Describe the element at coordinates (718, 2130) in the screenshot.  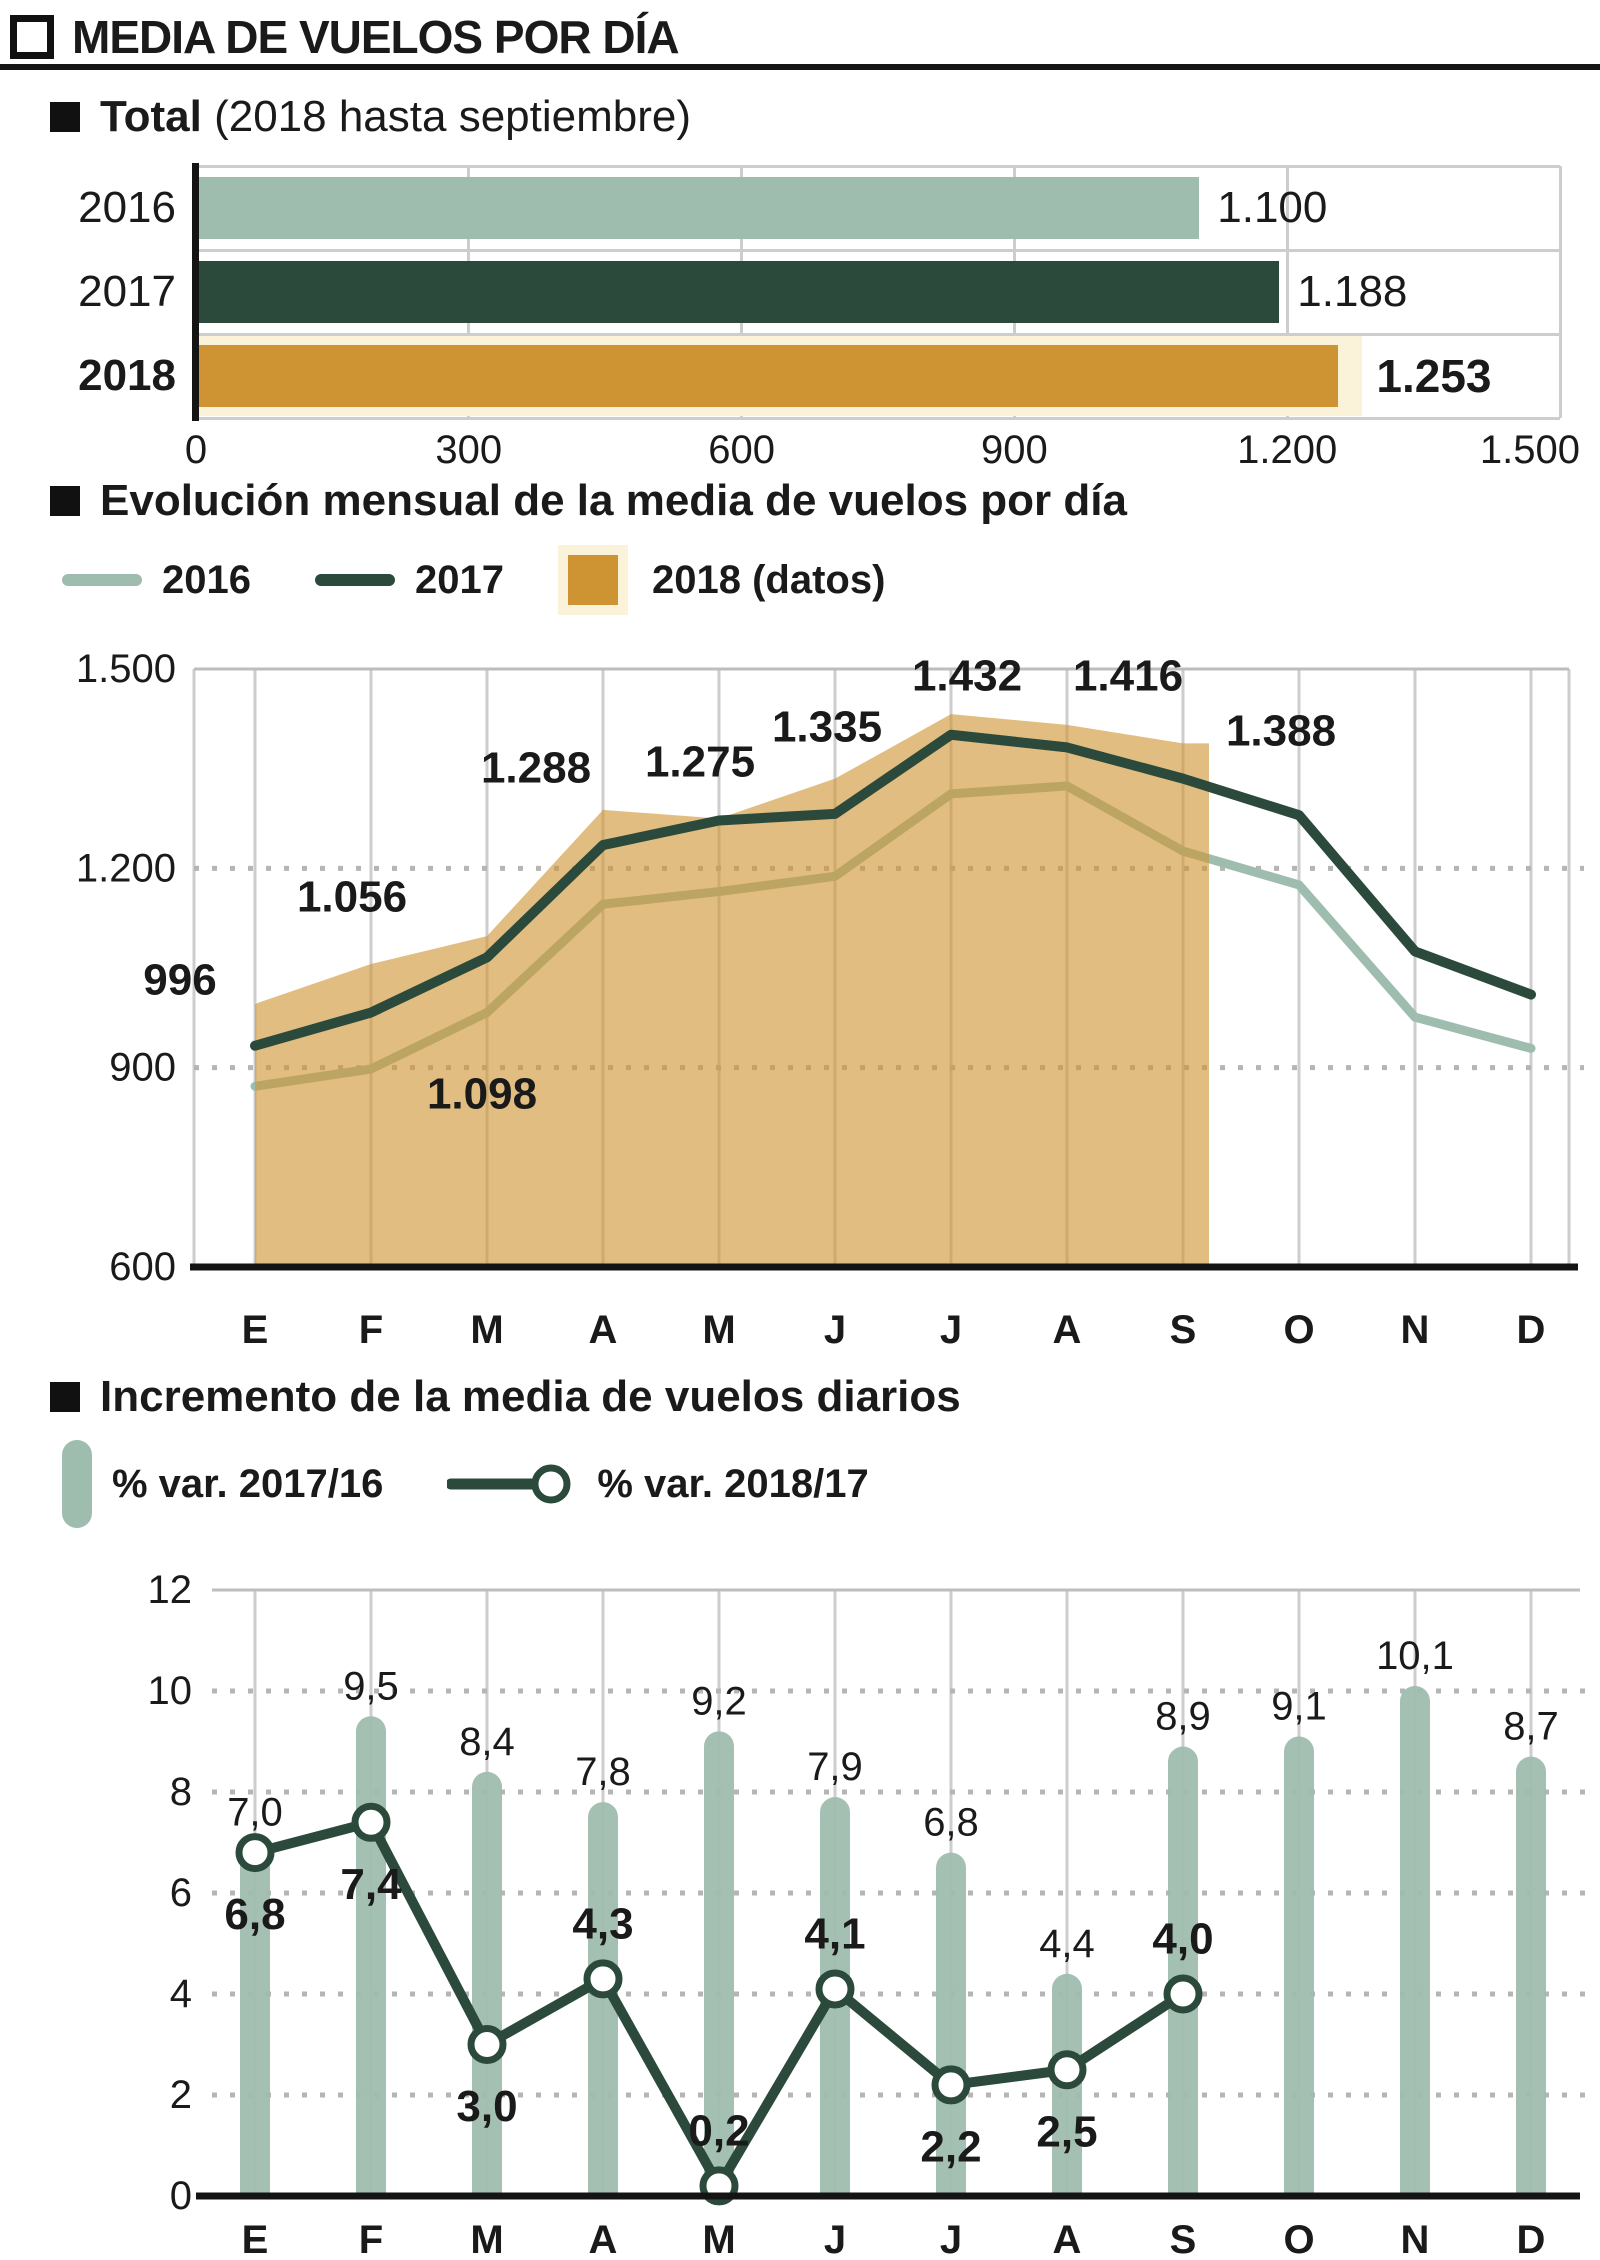
I see `incremento-line-value-label: 0,2` at that location.